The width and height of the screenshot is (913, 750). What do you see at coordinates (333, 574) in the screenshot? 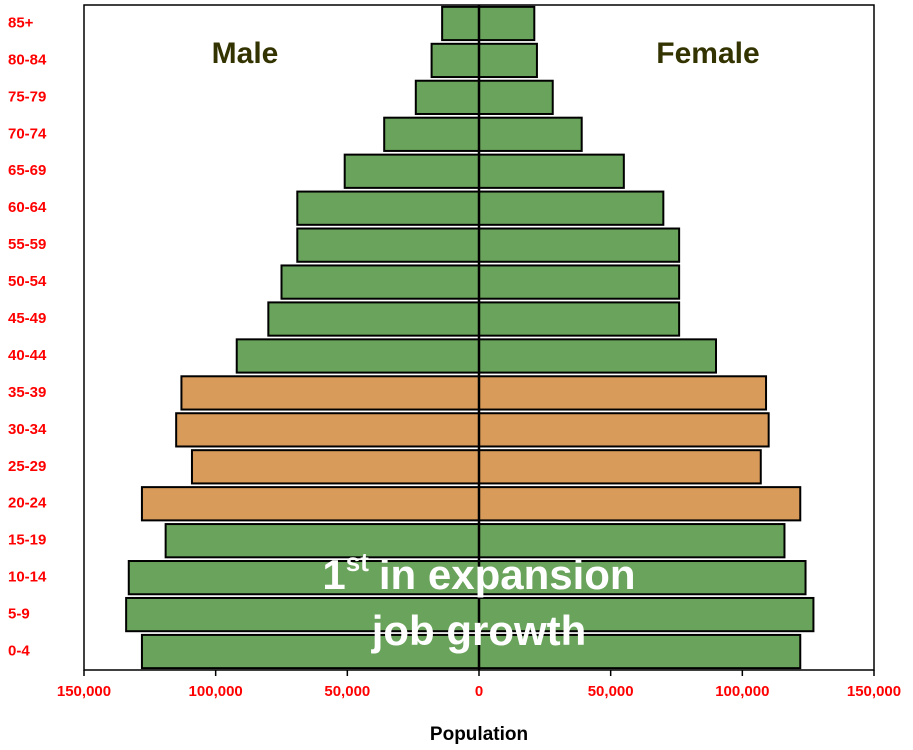
I see `annotation-part: 1` at bounding box center [333, 574].